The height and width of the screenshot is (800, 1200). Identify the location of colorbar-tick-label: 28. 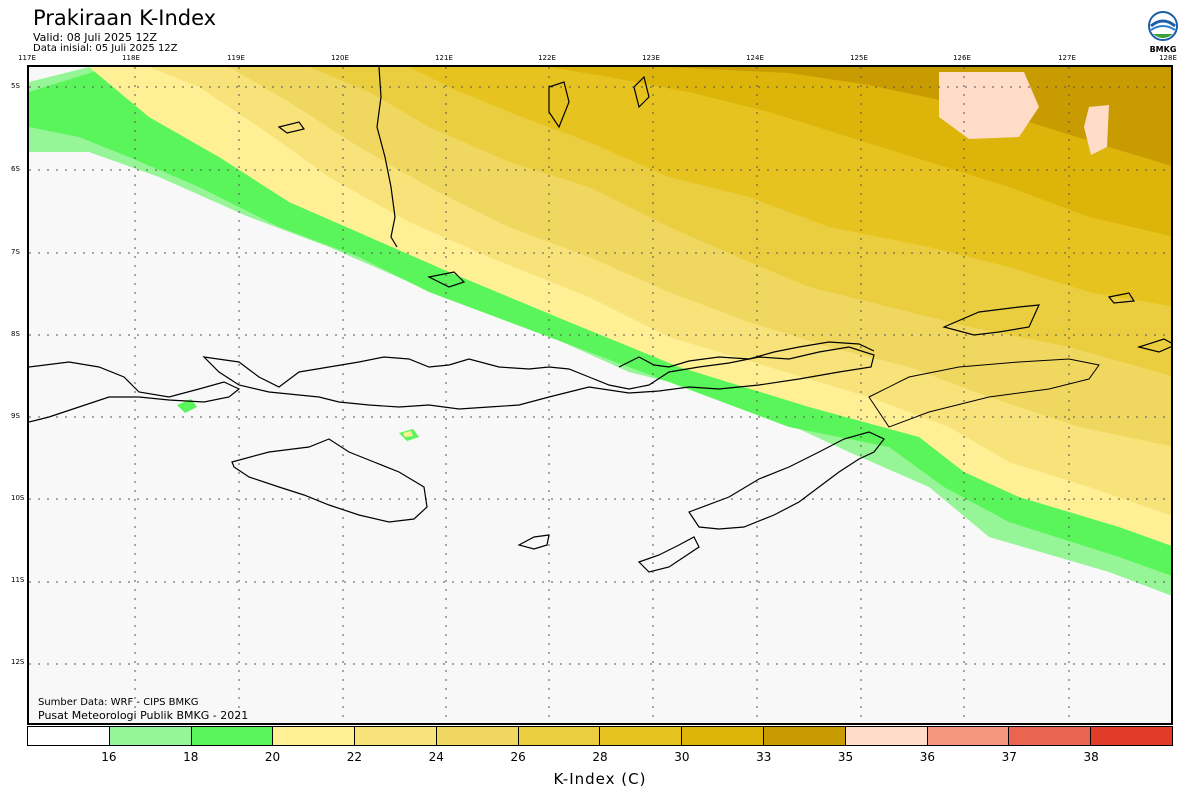
(600, 757).